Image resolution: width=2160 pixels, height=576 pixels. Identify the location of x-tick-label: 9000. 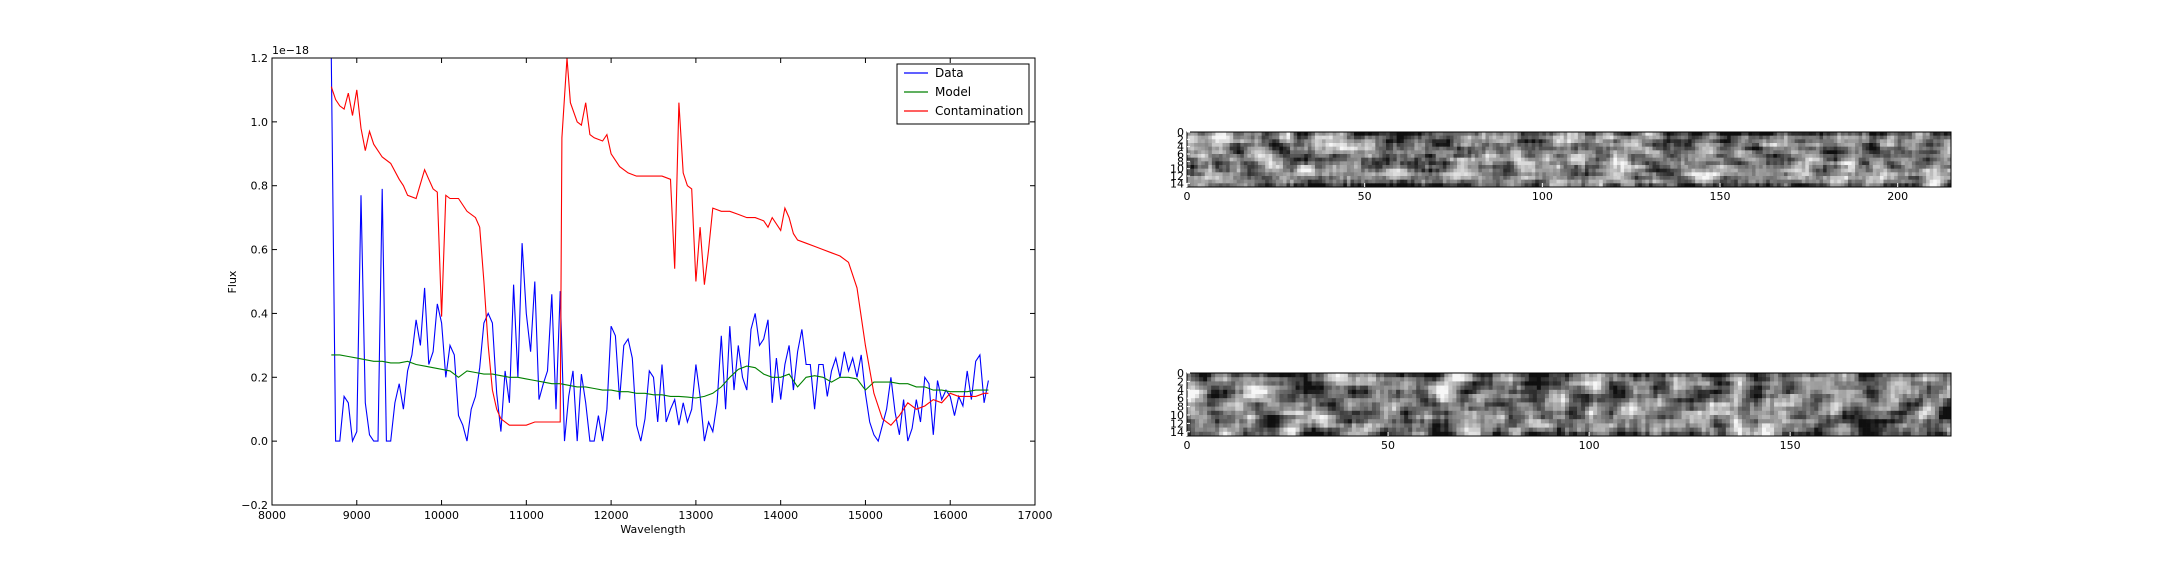
(357, 515).